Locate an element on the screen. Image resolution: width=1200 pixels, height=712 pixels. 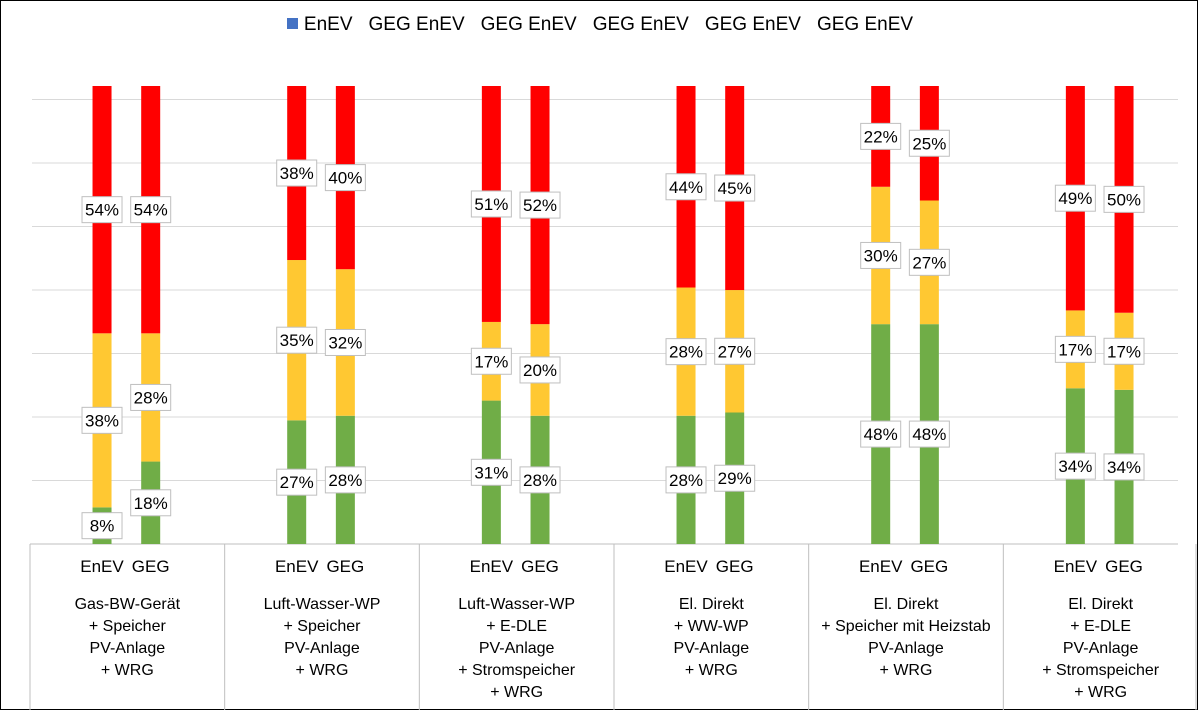
data-label: 30% is located at coordinates (881, 255).